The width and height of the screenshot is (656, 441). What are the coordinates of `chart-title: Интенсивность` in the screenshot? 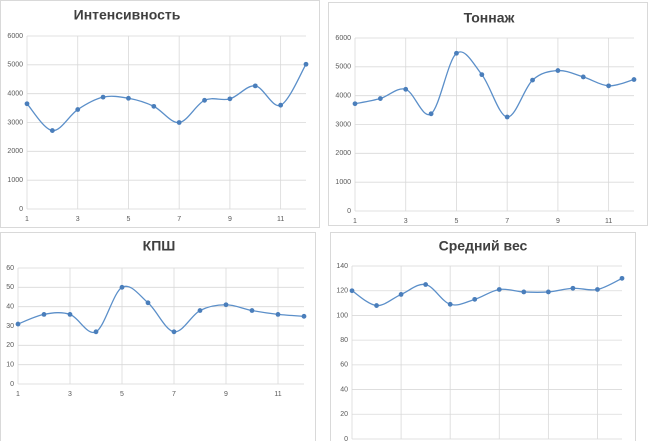 It's located at (127, 15).